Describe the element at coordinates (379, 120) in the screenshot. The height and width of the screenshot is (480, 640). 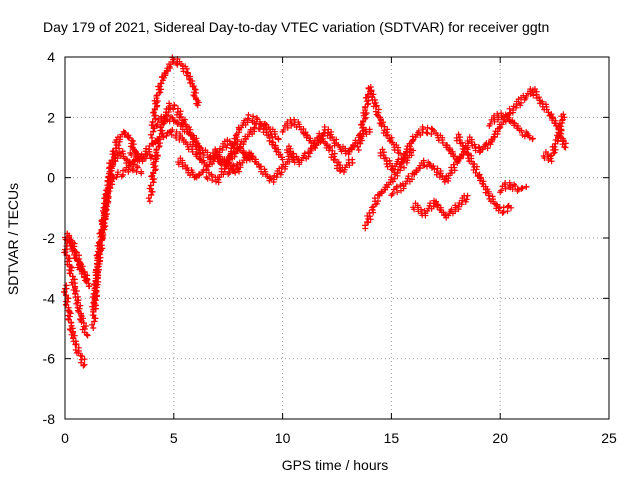
I see `series-track-r` at that location.